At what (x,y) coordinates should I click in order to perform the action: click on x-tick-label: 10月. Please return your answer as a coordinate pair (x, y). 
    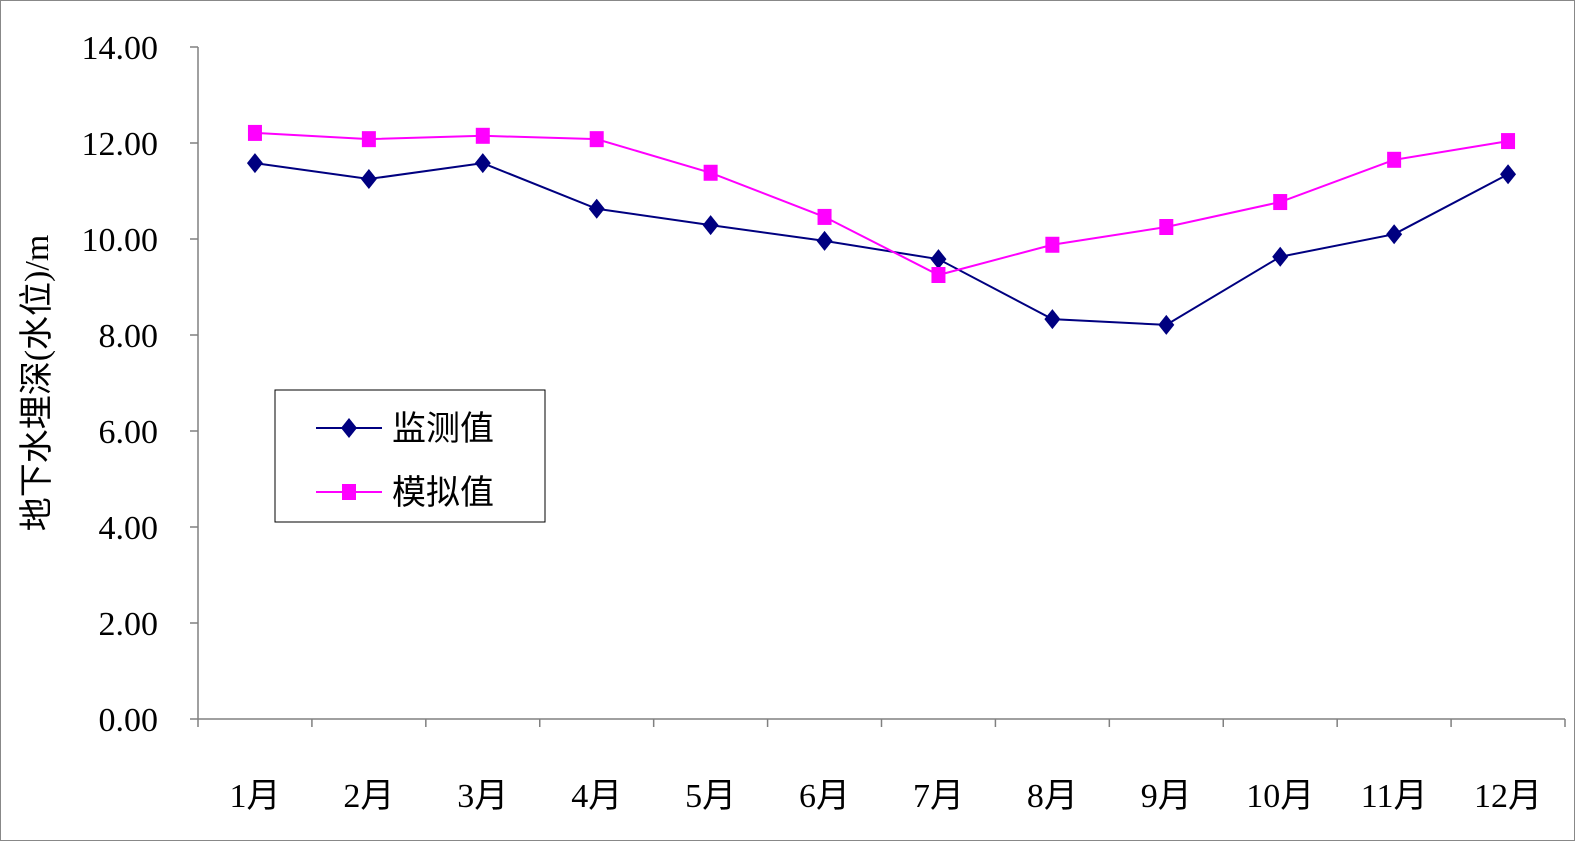
    Looking at the image, I should click on (1280, 796).